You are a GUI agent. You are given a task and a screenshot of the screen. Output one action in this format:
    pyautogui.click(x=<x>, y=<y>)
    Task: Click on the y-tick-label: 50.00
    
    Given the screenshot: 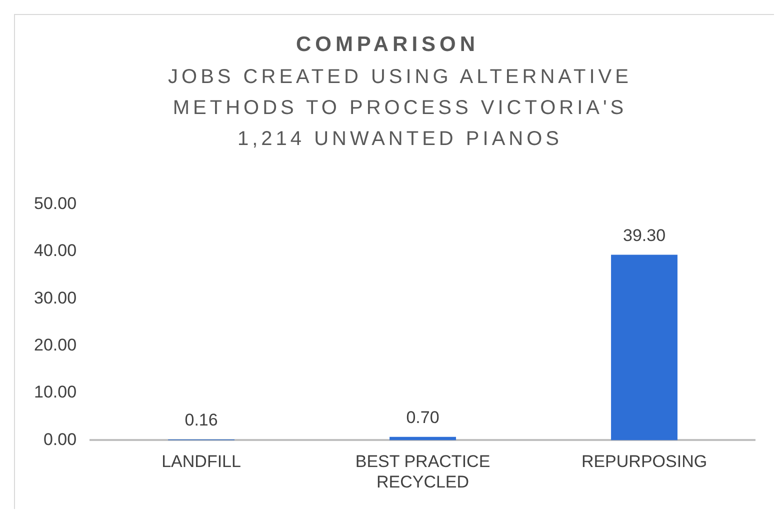 What is the action you would take?
    pyautogui.click(x=55, y=203)
    